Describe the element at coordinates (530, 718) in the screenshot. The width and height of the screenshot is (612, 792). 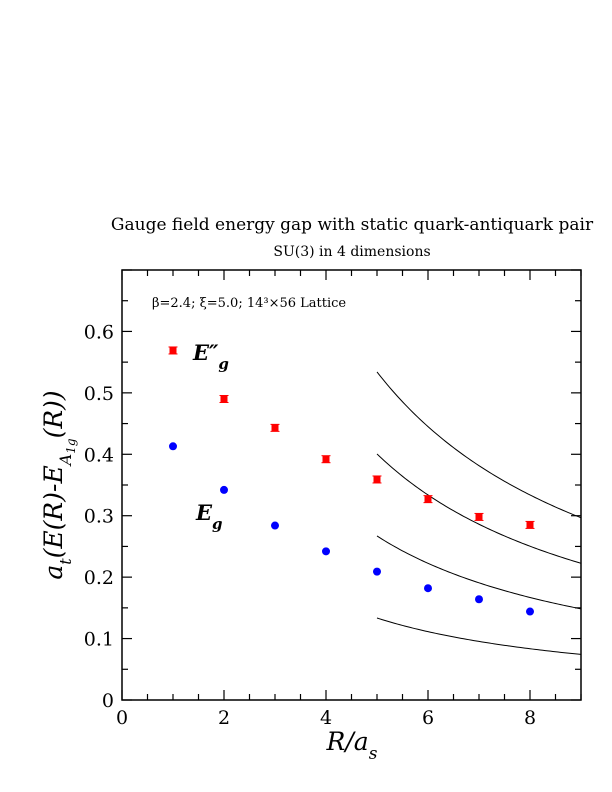
I see `x-tick-label: 8` at that location.